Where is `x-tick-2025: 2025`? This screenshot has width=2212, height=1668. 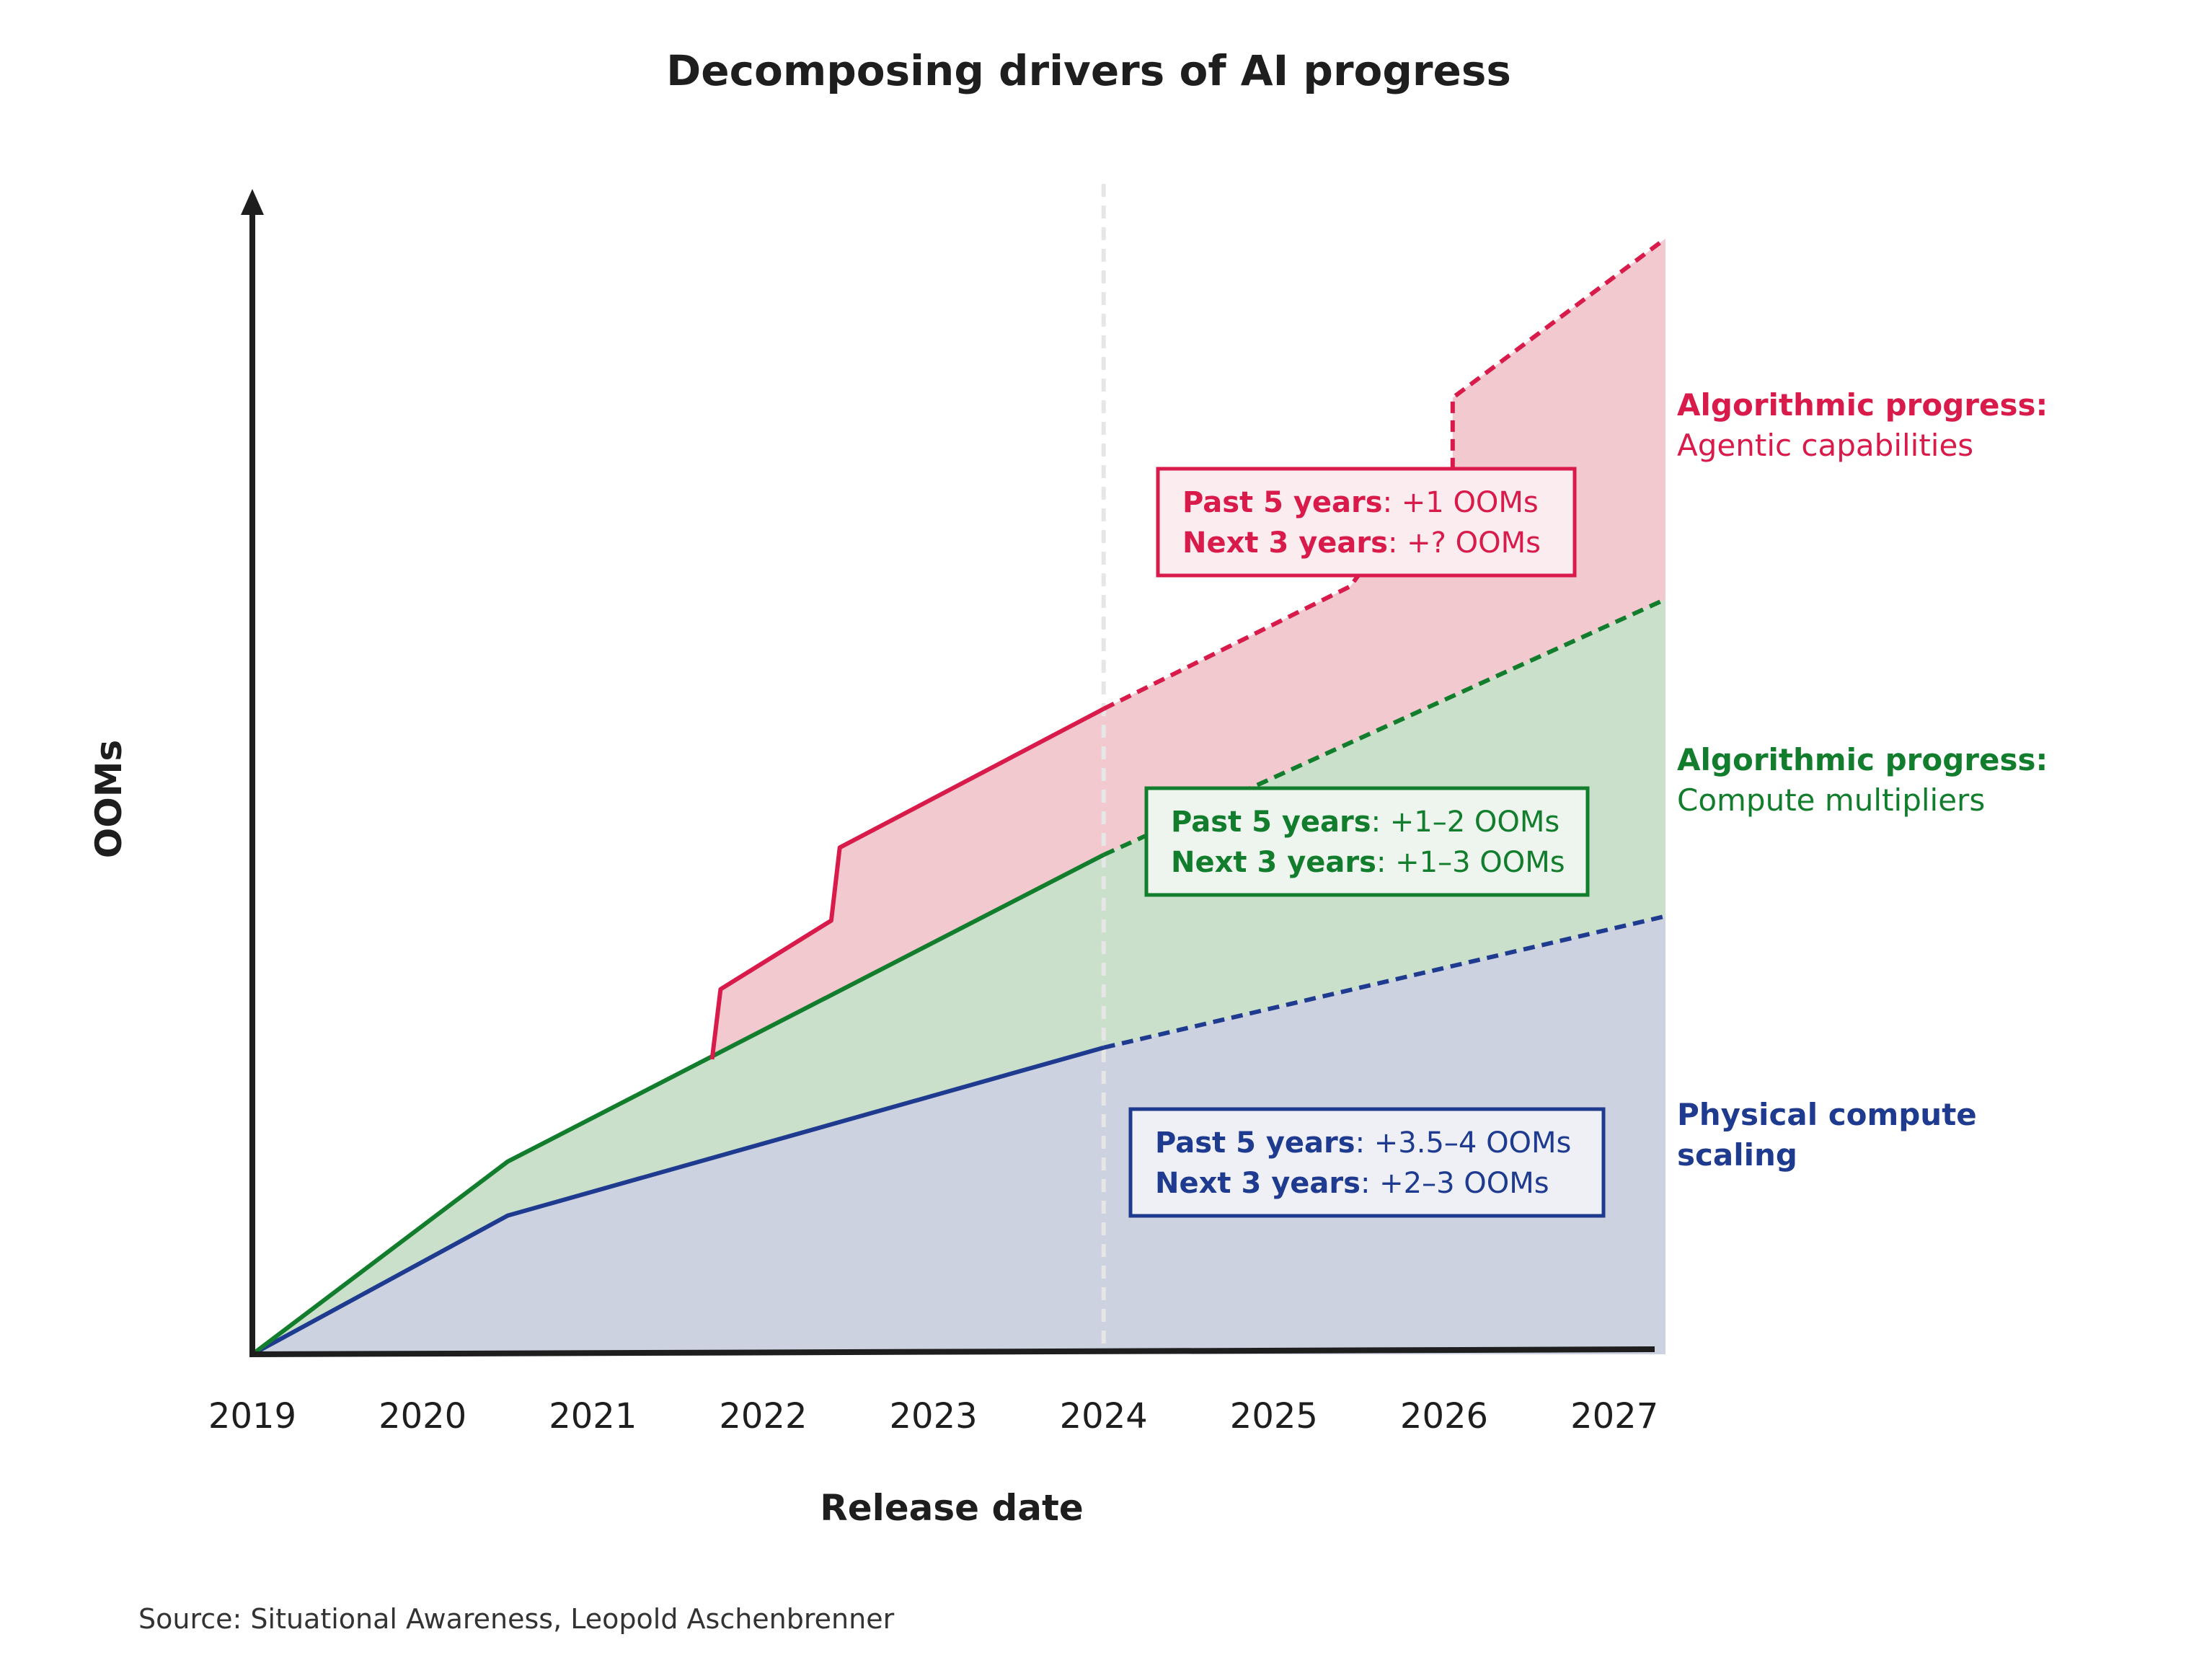 x-tick-2025: 2025 is located at coordinates (1274, 1416).